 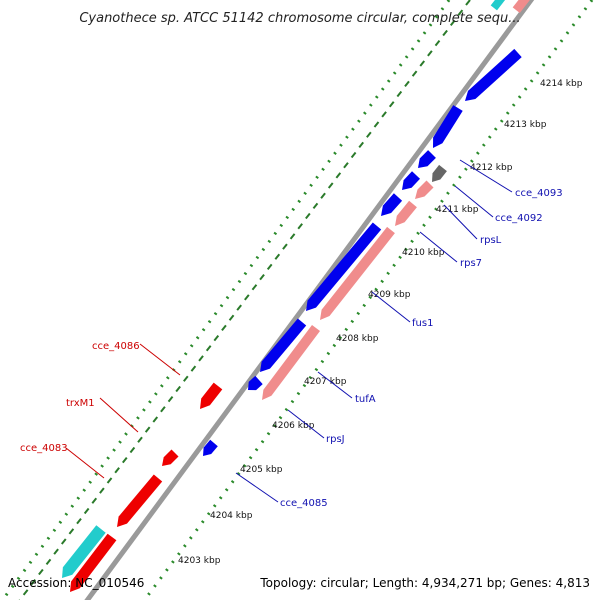 What do you see at coordinates (439, 173) in the screenshot?
I see `gene-arrow-grey` at bounding box center [439, 173].